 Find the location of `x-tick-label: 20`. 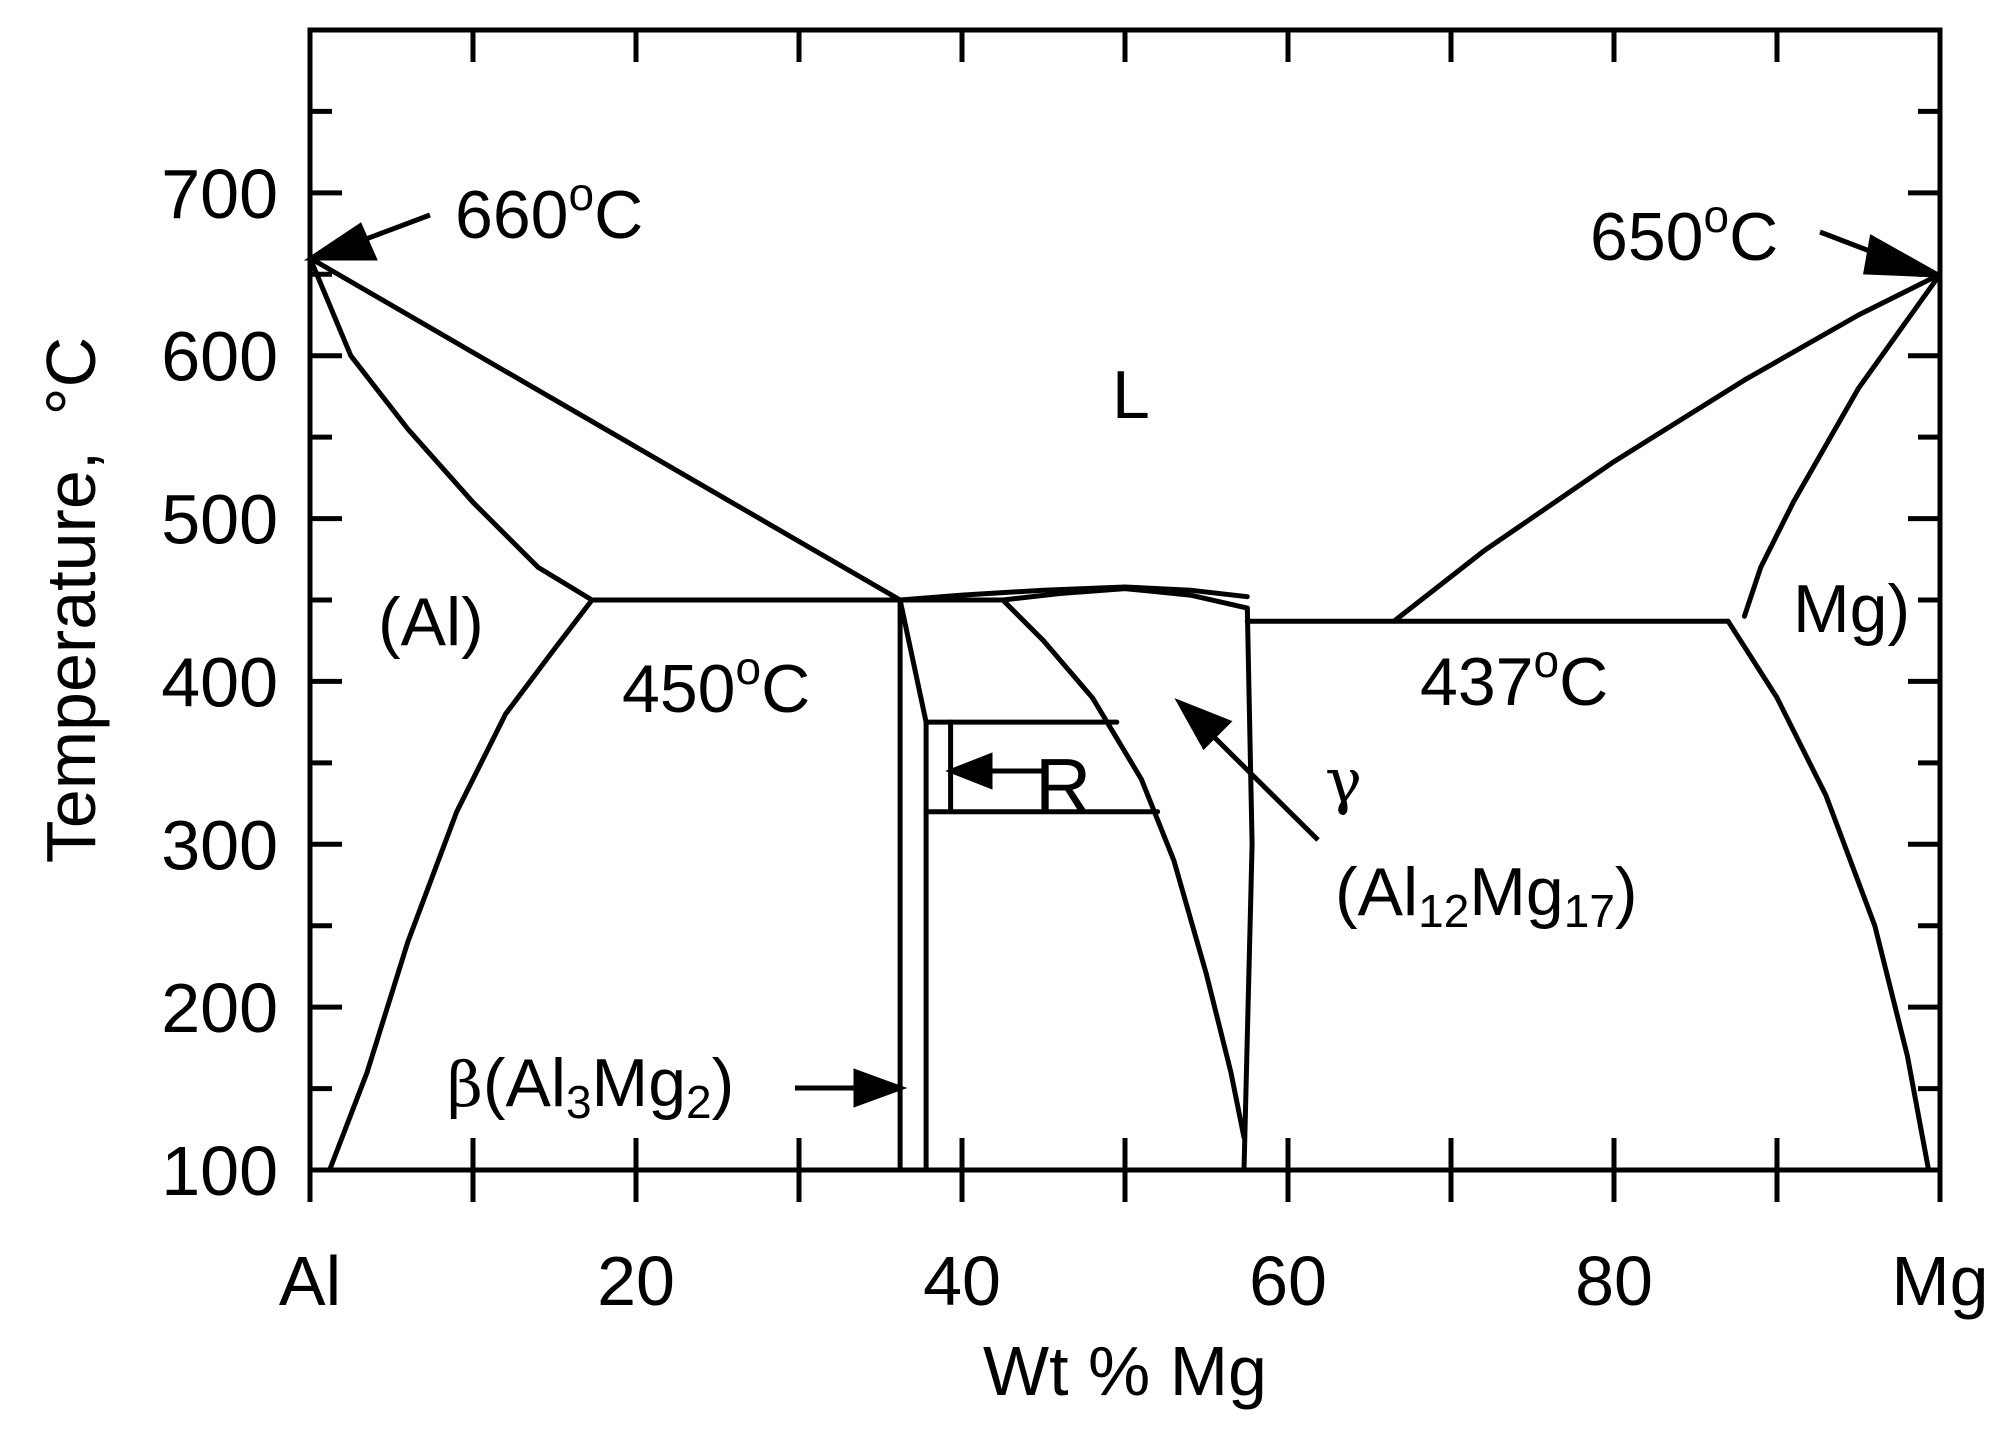

x-tick-label: 20 is located at coordinates (636, 1281).